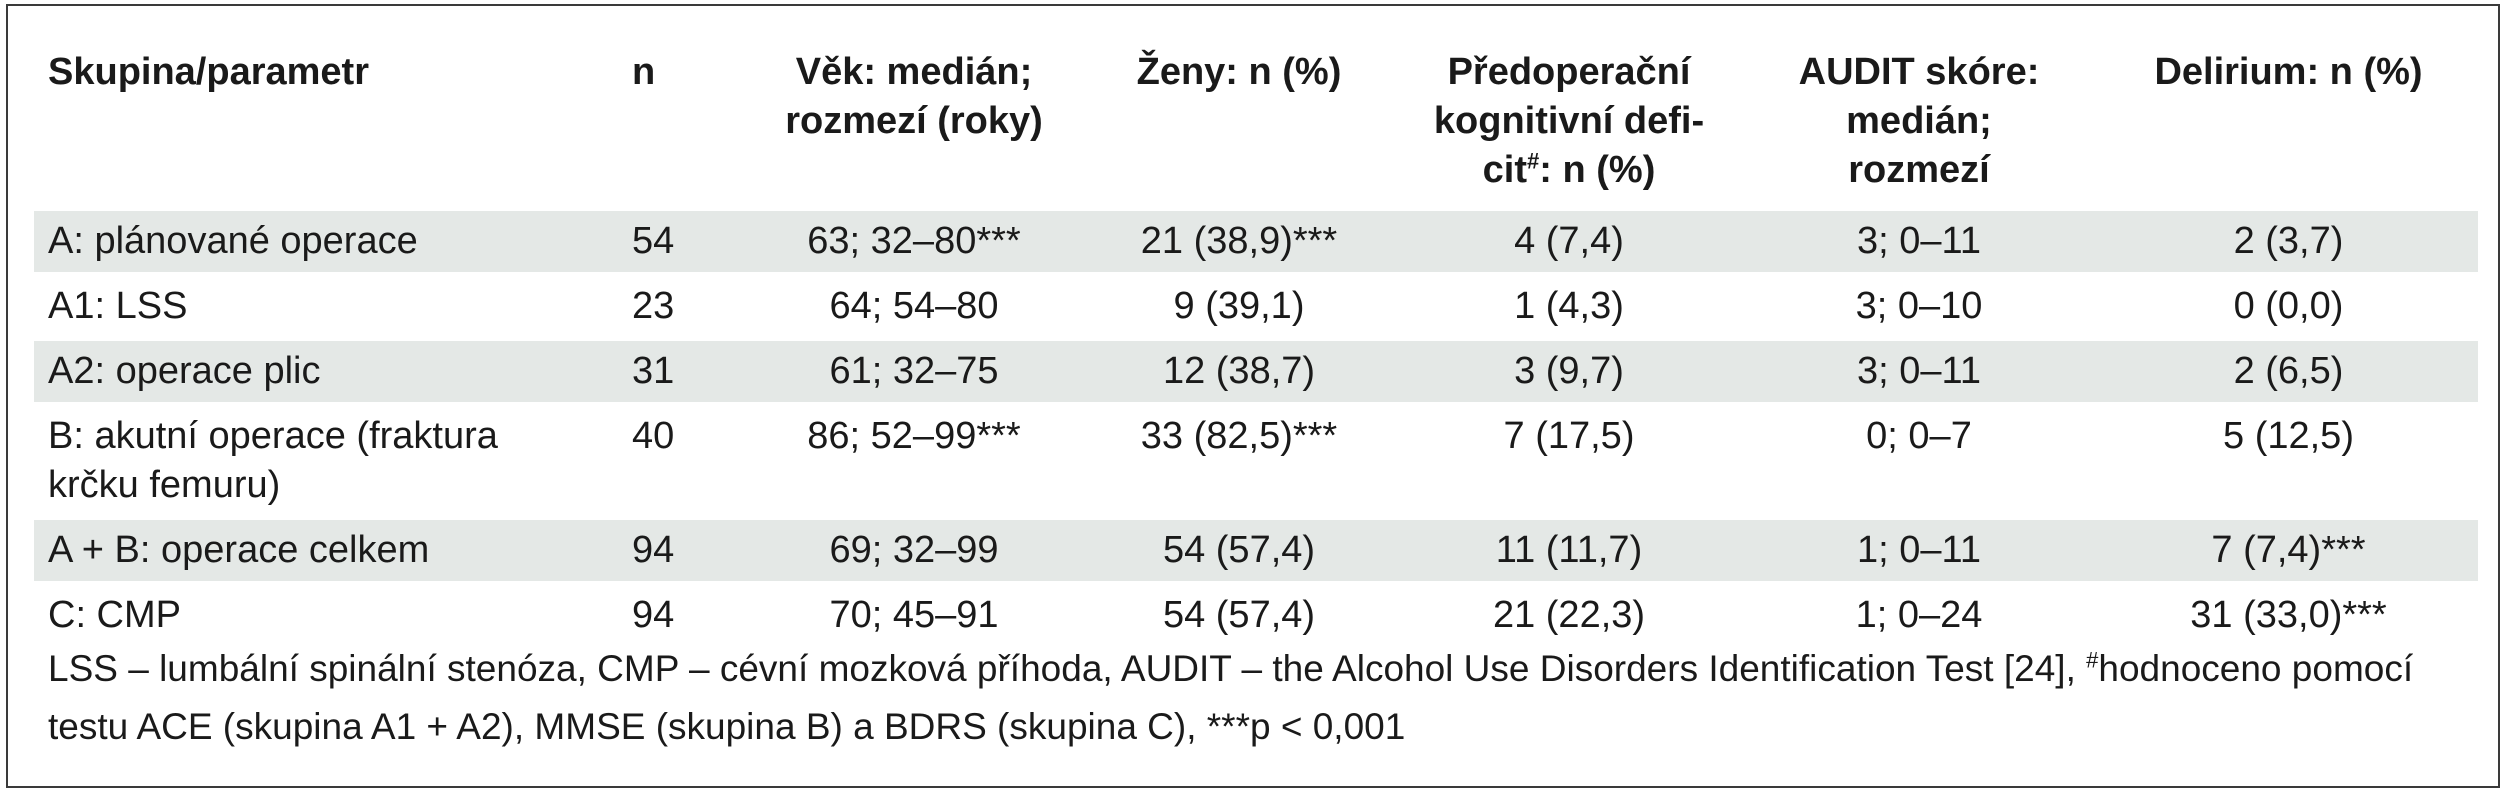 Image resolution: width=2514 pixels, height=800 pixels. What do you see at coordinates (118, 306) in the screenshot?
I see `cell-group: A1: LSS` at bounding box center [118, 306].